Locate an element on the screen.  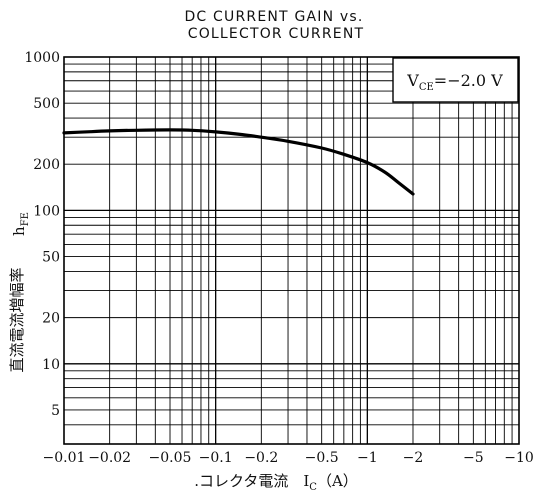
x-tick-label: −0.2 is located at coordinates (261, 458).